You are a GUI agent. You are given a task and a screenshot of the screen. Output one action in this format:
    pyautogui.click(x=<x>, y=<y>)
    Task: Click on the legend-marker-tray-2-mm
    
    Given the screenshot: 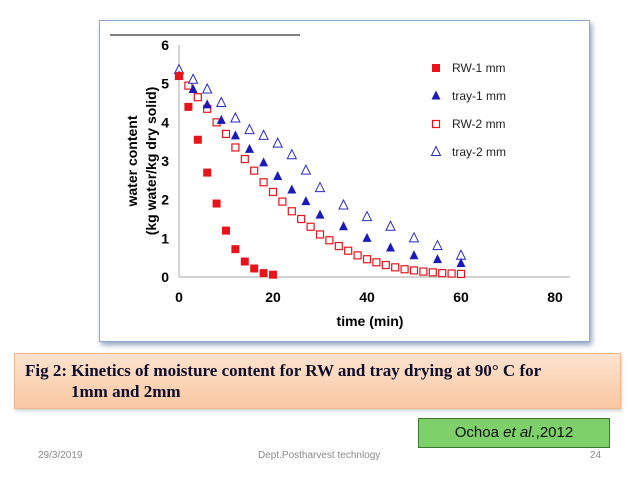 What is the action you would take?
    pyautogui.click(x=436, y=150)
    